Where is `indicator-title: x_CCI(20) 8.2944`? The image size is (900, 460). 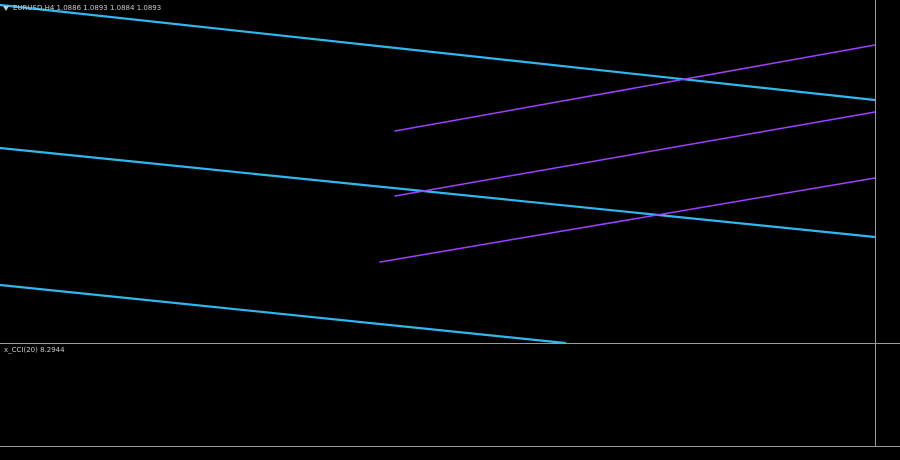 indicator-title: x_CCI(20) 8.2944 is located at coordinates (34, 350).